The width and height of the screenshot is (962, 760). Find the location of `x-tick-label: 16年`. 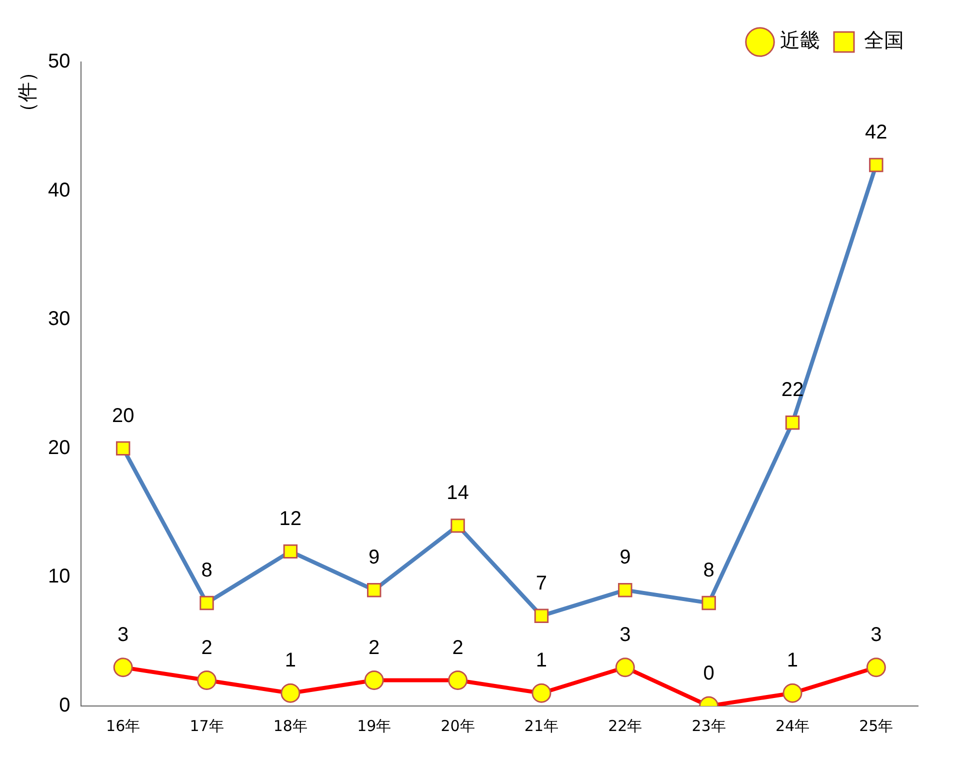

x-tick-label: 16年 is located at coordinates (123, 725).